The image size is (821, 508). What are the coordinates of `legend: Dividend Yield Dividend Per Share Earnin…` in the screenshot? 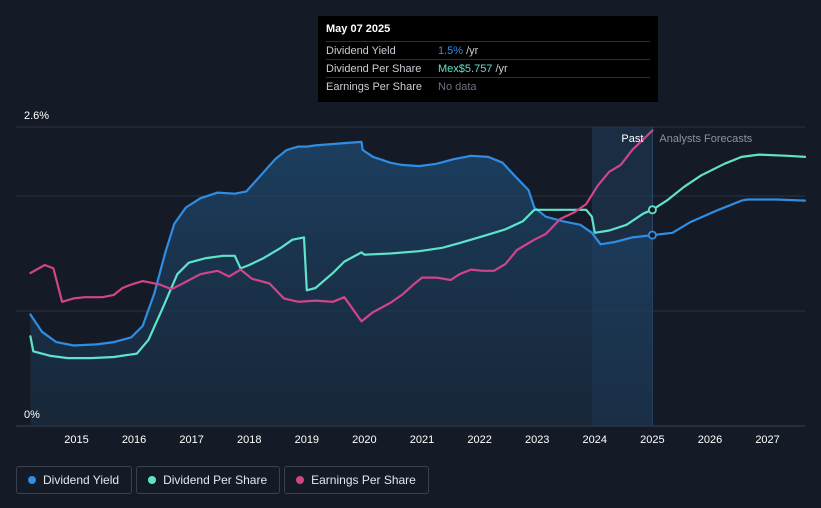 It's located at (222, 480).